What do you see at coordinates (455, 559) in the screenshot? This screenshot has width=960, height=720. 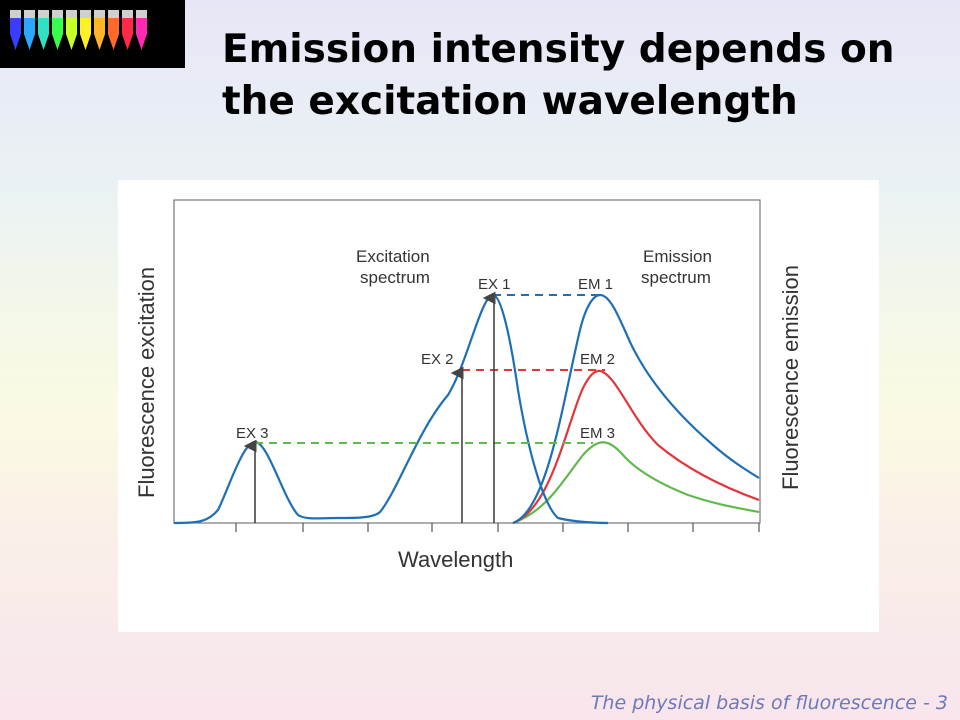 I see `x-axis-label: Wavelength` at bounding box center [455, 559].